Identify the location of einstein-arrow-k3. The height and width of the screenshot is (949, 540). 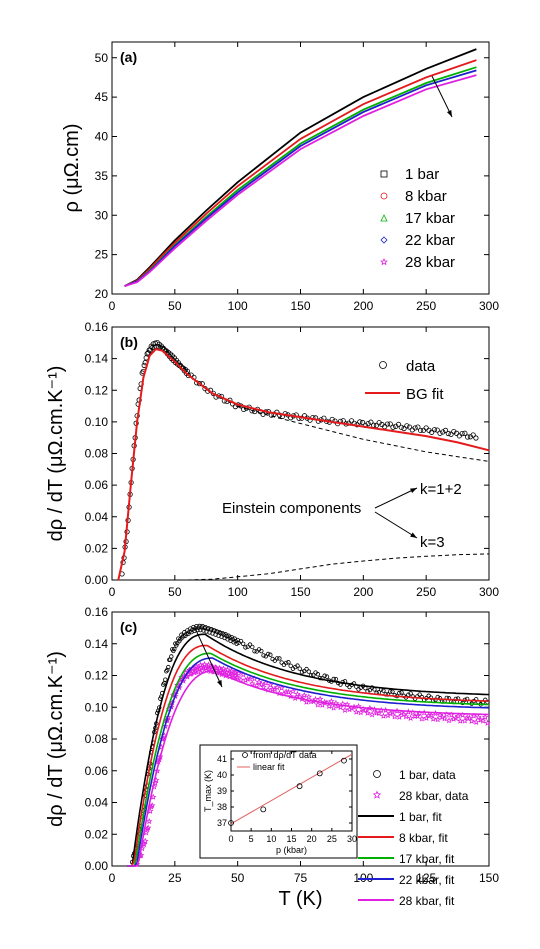
(396, 525).